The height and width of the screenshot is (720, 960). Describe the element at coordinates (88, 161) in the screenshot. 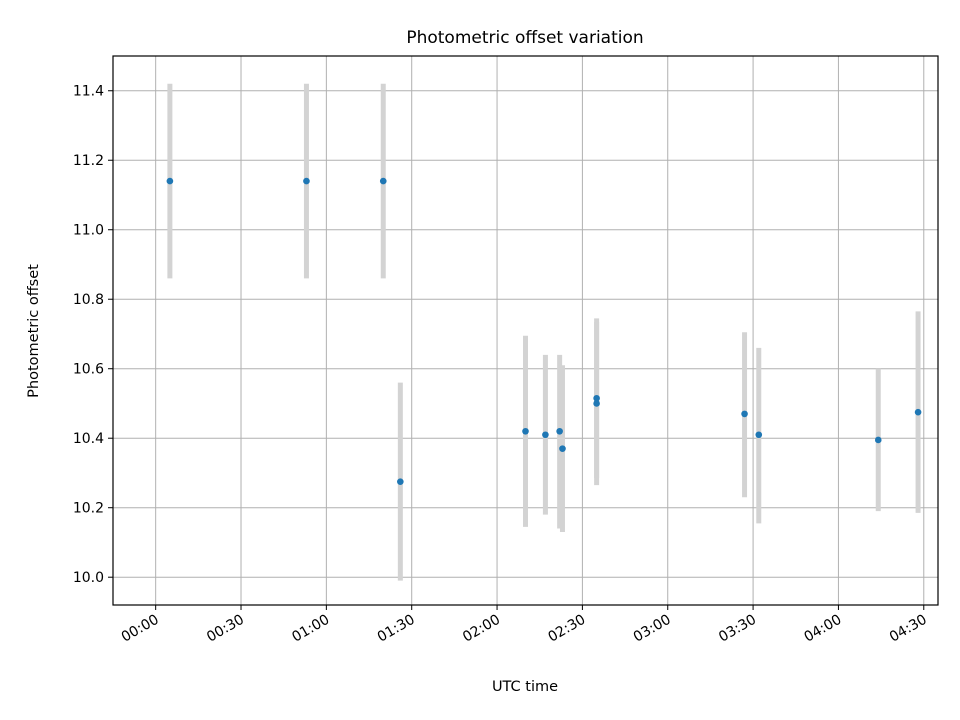

I see `y-tick-label: 11.2` at that location.